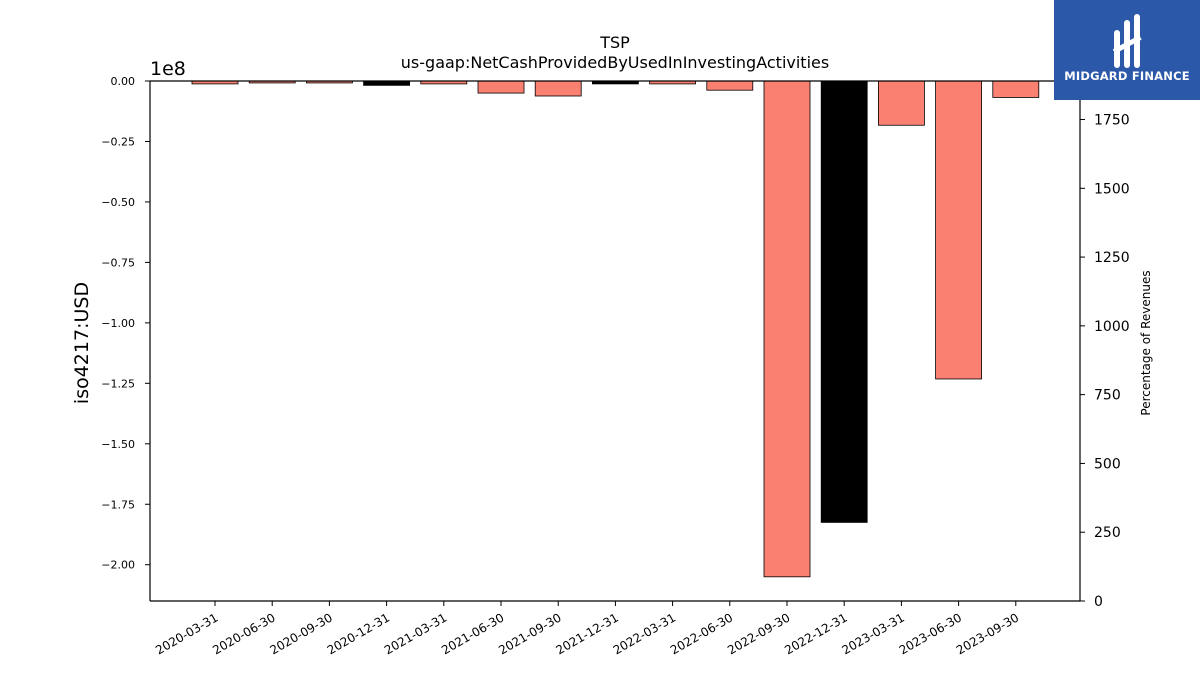 This screenshot has width=1200, height=675. I want to click on x-tick-label-2020-09-30: 2020-09-30, so click(300, 633).